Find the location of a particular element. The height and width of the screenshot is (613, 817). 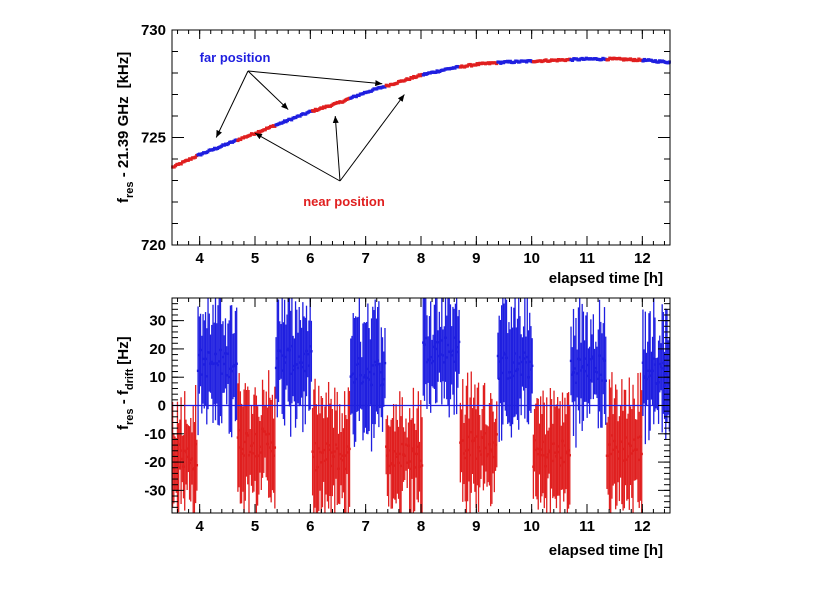

top-point-near is located at coordinates (410, 79).